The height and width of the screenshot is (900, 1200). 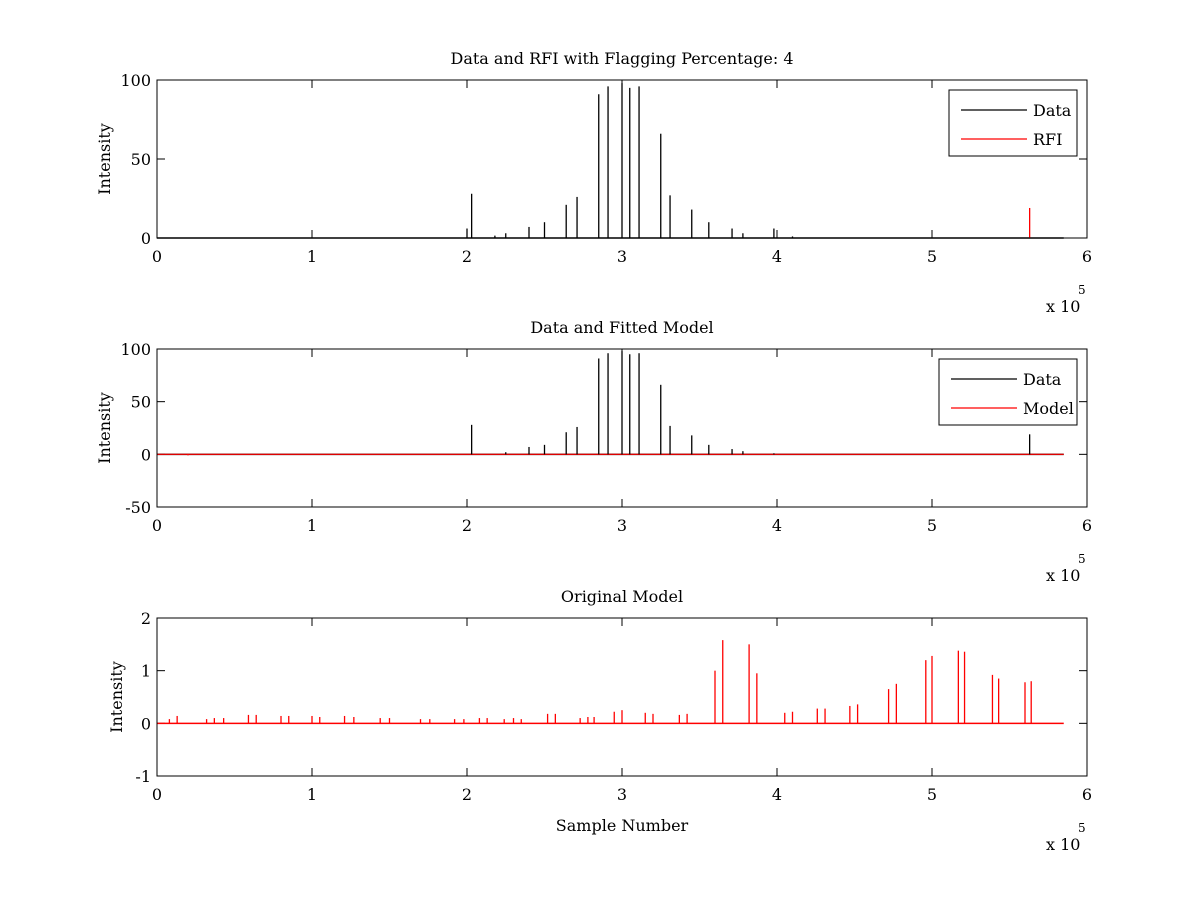 What do you see at coordinates (138, 507) in the screenshot?
I see `y-tick-label: -50` at bounding box center [138, 507].